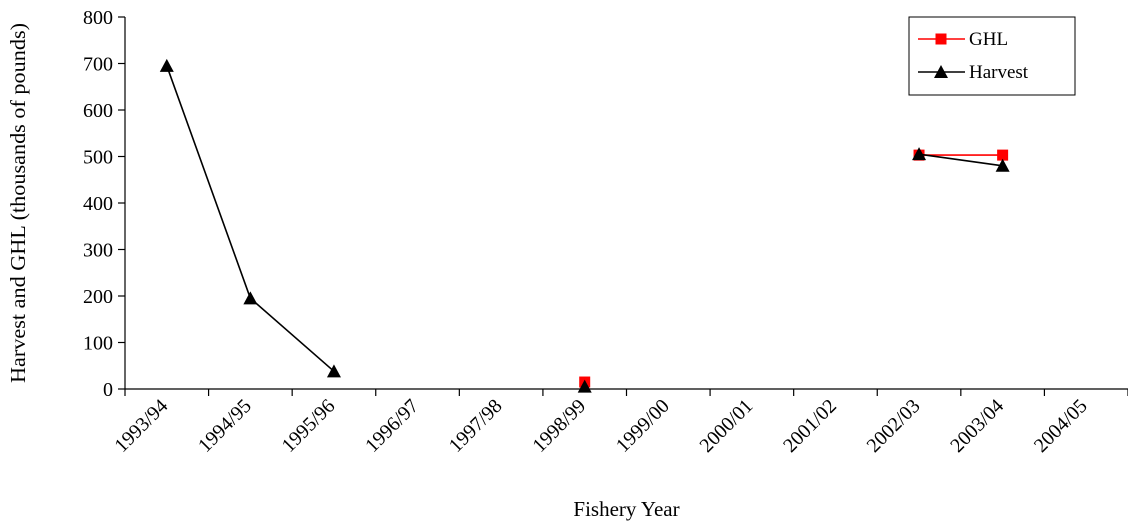 This screenshot has width=1128, height=525. Describe the element at coordinates (98, 297) in the screenshot. I see `y-tick-label: 200` at that location.